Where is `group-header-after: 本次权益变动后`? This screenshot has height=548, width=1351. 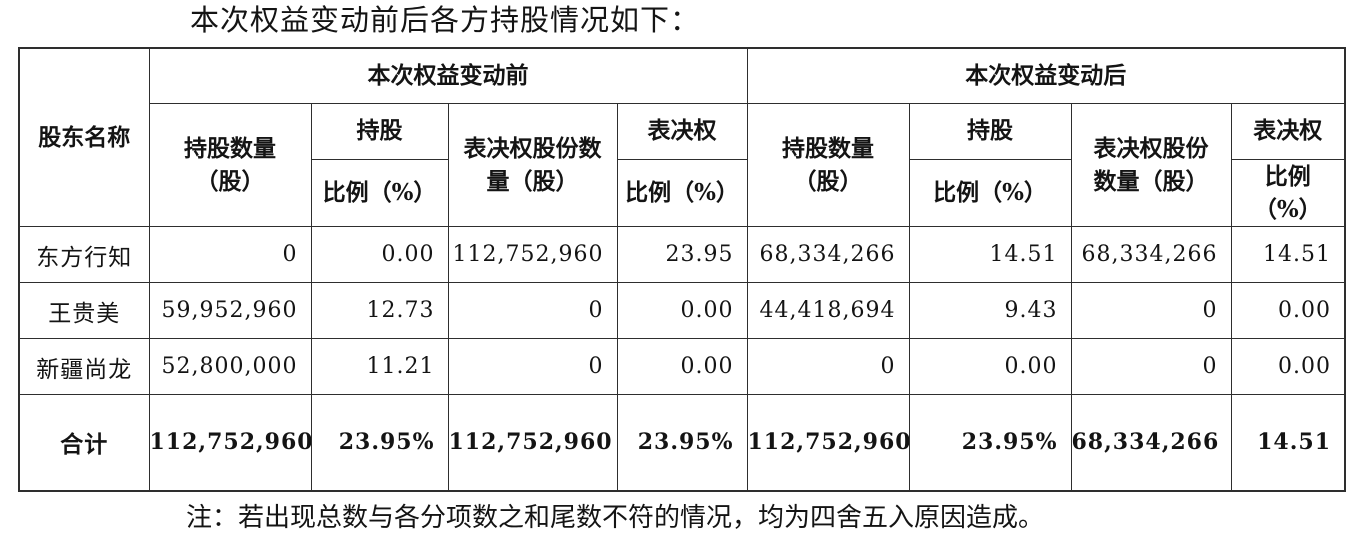 group-header-after: 本次权益变动后 is located at coordinates (1046, 75).